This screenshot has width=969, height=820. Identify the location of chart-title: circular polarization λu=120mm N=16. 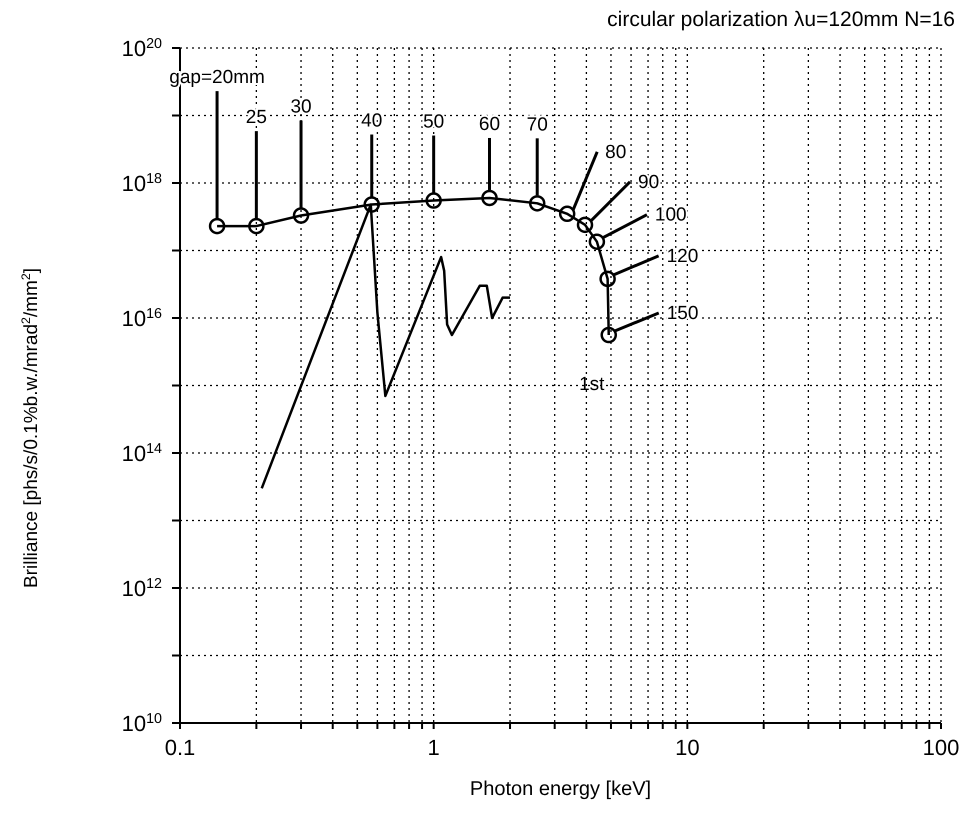
(781, 19).